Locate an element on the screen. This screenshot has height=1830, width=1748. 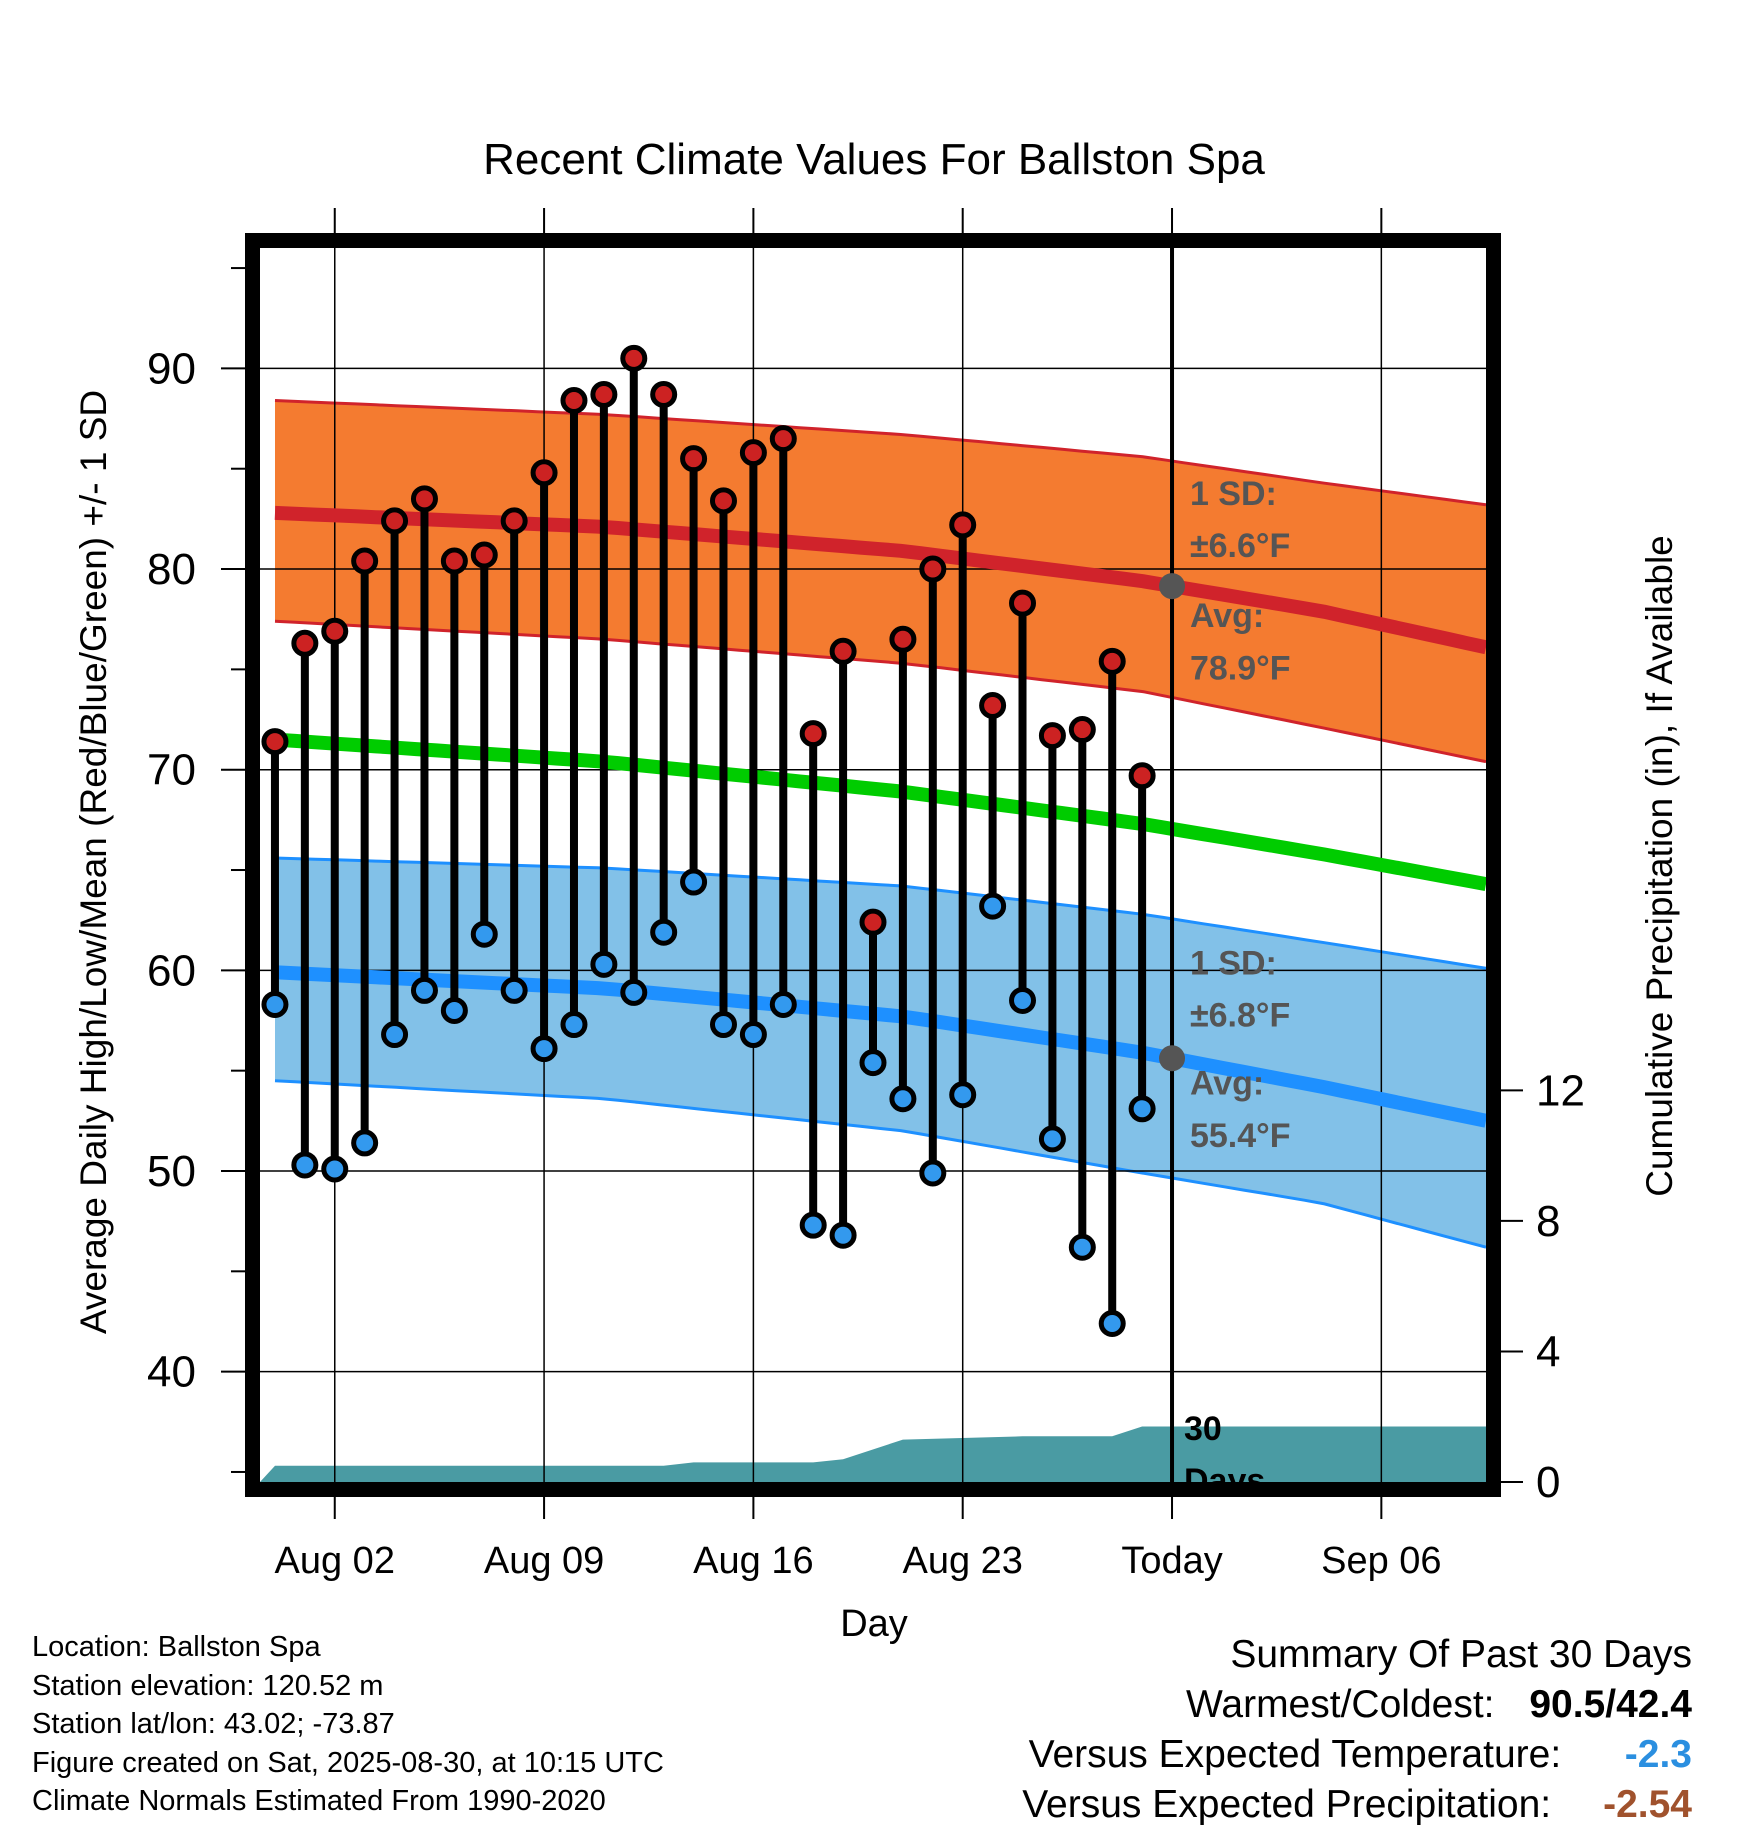
y2-tick-label-12: 12 is located at coordinates (1560, 1090).